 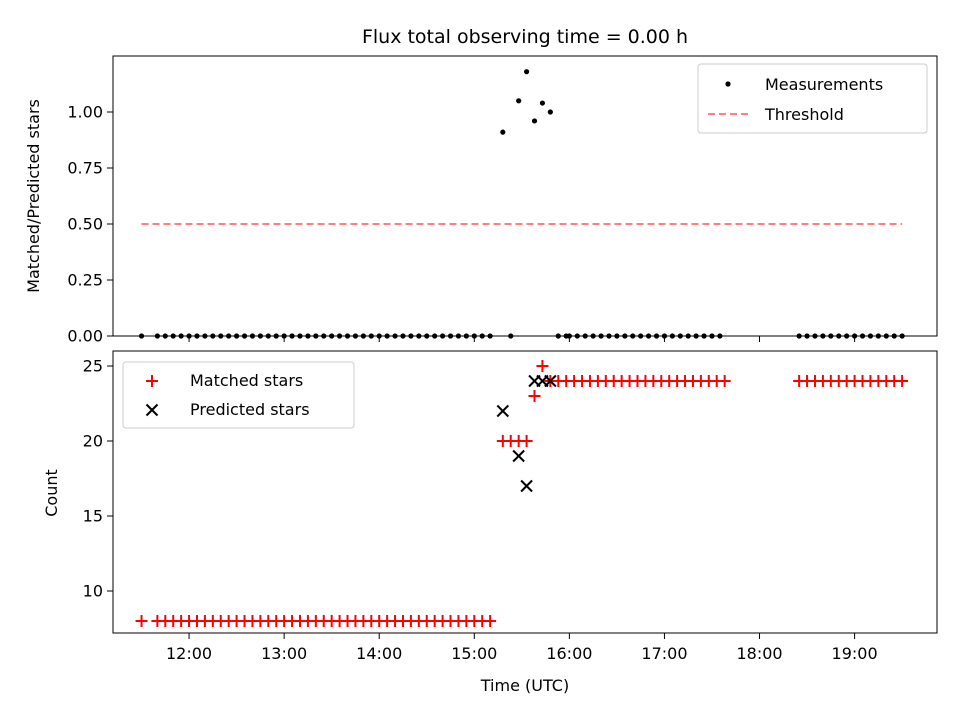 What do you see at coordinates (93, 366) in the screenshot?
I see `bottom-y-tick-label: 25` at bounding box center [93, 366].